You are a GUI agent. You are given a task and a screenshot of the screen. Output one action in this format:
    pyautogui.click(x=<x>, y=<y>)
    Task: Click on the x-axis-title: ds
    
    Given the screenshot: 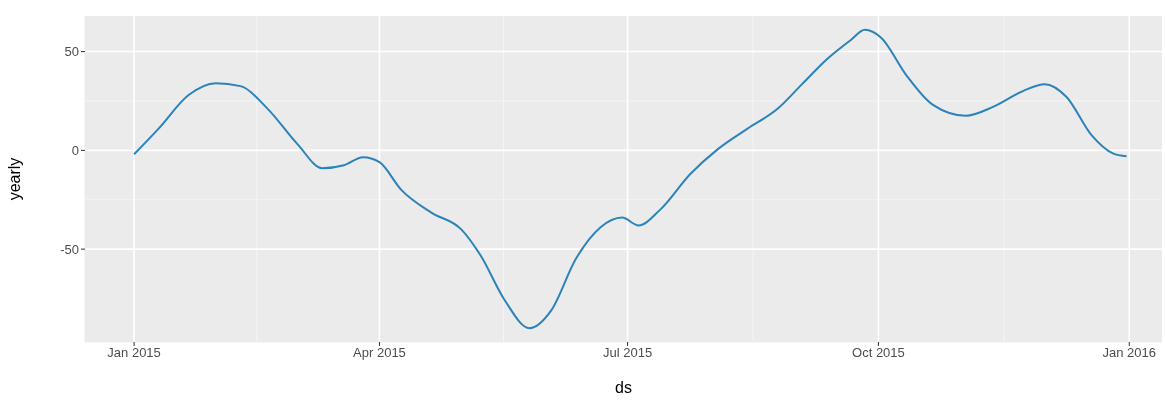 What is the action you would take?
    pyautogui.click(x=623, y=387)
    